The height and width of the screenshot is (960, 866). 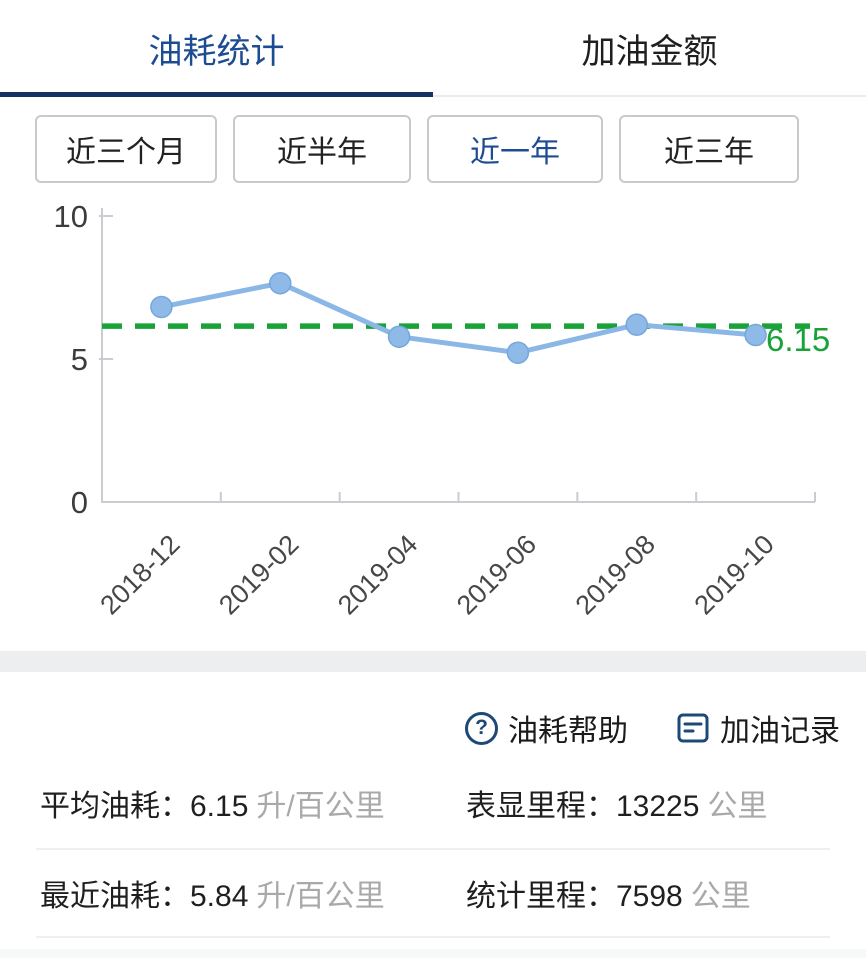 What do you see at coordinates (615, 572) in the screenshot?
I see `svg-text: 2019-08` at bounding box center [615, 572].